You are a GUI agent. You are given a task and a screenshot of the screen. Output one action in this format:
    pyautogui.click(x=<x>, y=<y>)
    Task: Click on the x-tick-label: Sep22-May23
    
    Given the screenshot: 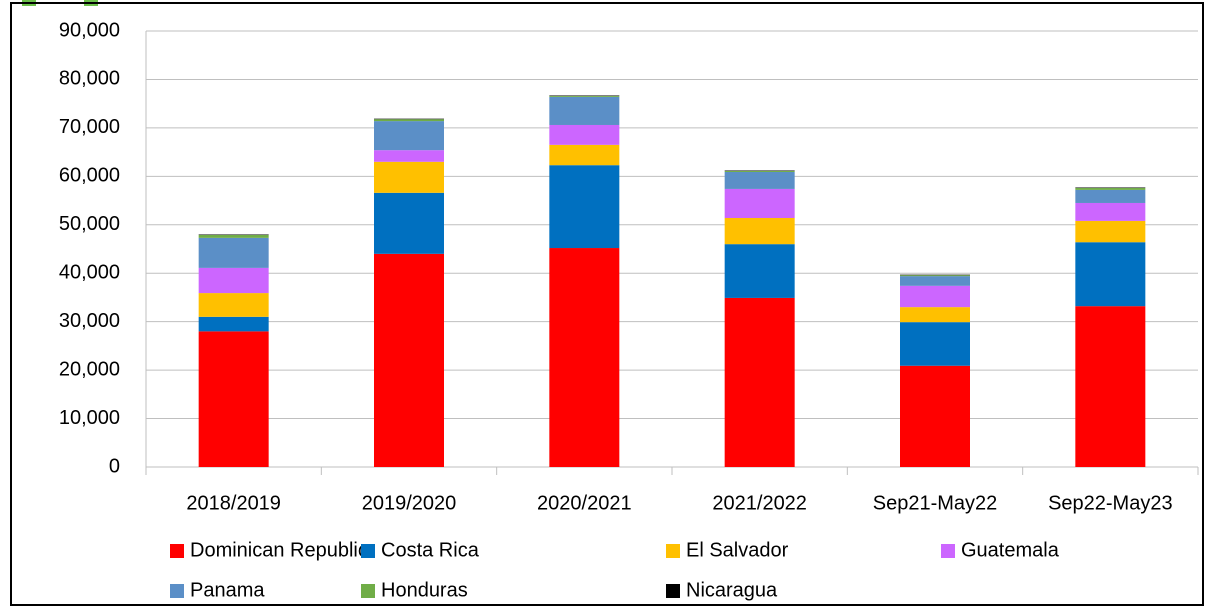 What is the action you would take?
    pyautogui.click(x=1110, y=503)
    